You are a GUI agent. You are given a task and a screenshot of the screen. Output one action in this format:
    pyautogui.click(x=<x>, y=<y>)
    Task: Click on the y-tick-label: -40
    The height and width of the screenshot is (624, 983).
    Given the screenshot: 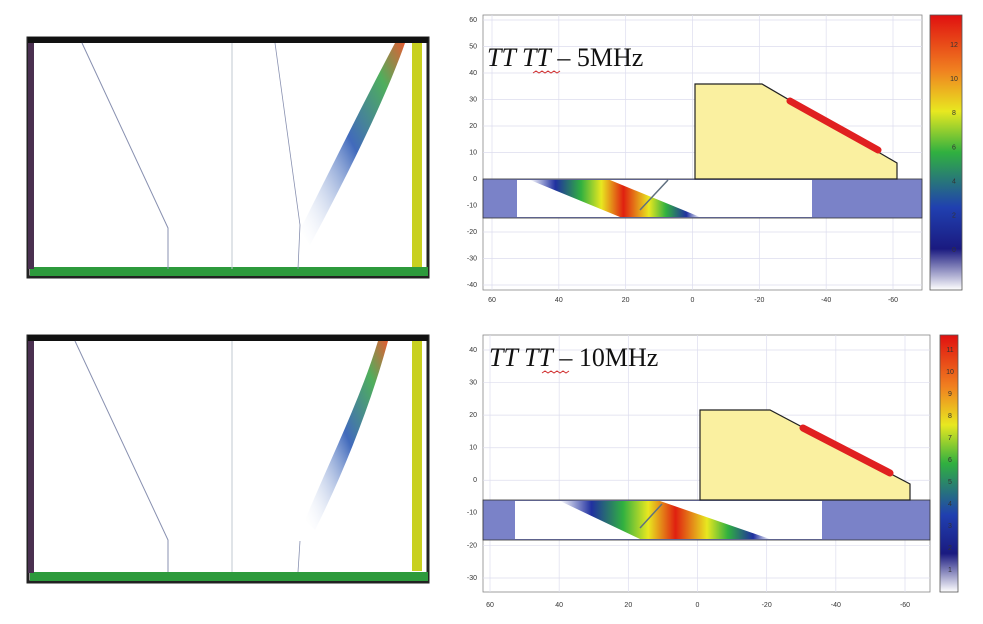 What is the action you would take?
    pyautogui.click(x=472, y=285)
    